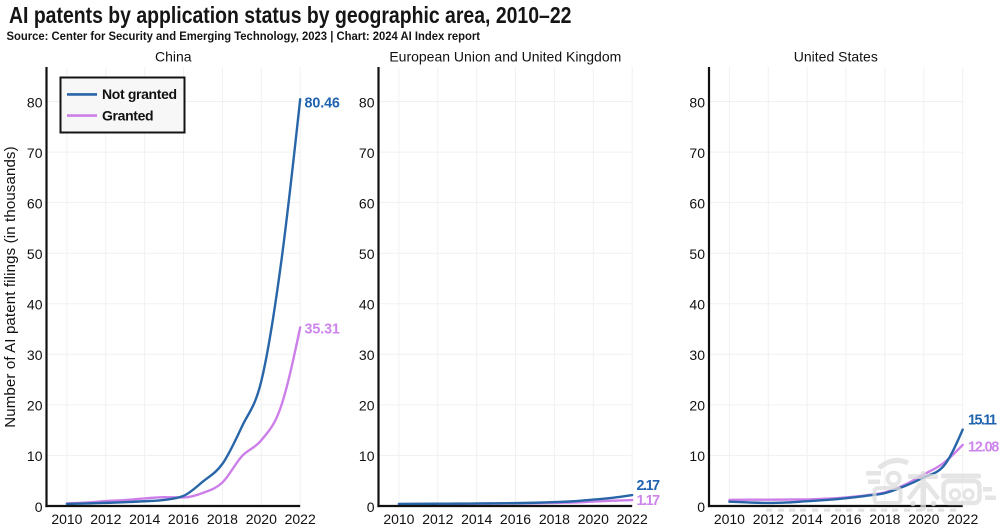 The width and height of the screenshot is (1000, 530). Describe the element at coordinates (139, 94) in the screenshot. I see `svg-text: Not granted` at that location.